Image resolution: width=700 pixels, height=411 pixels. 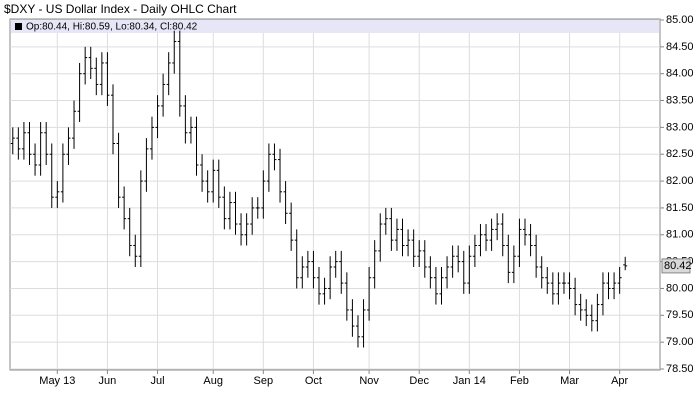 I want to click on y-tick-label: 85.00, so click(x=680, y=20).